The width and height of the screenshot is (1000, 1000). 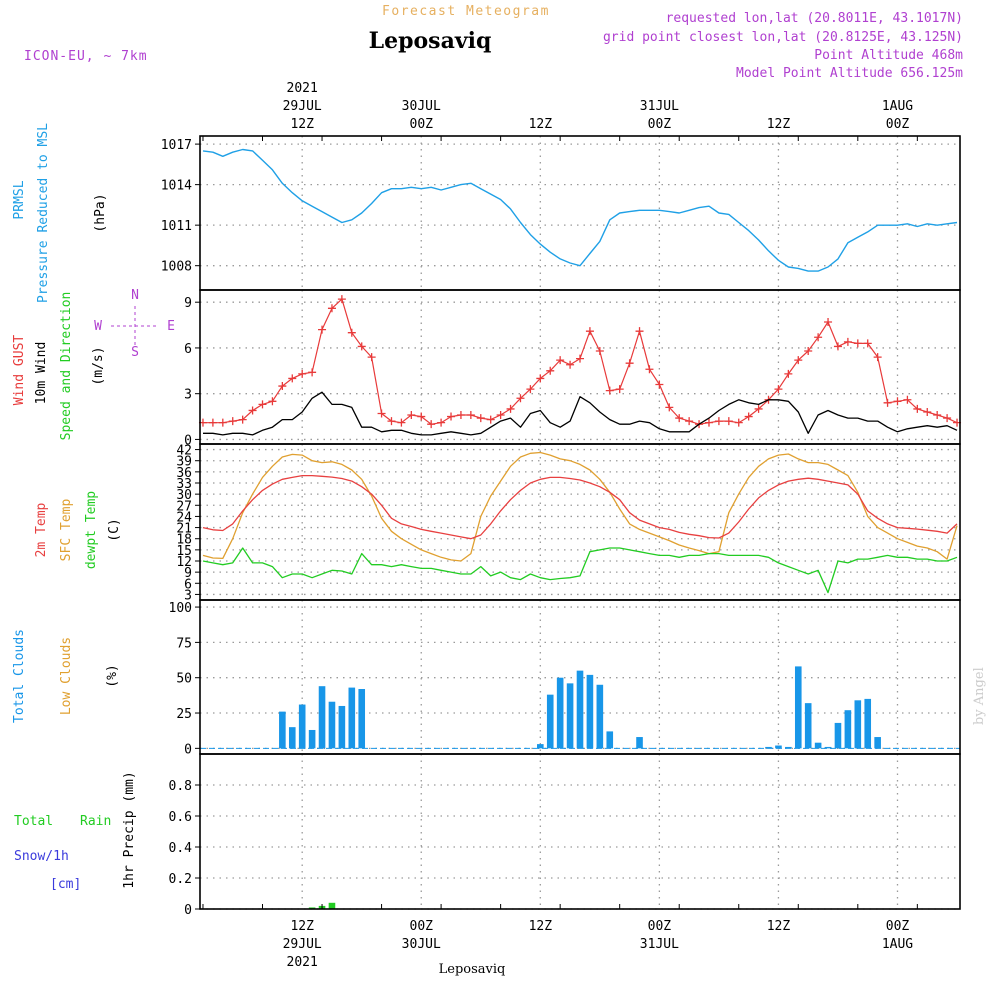 I want to click on time-label-top: 30JUL, so click(x=421, y=106).